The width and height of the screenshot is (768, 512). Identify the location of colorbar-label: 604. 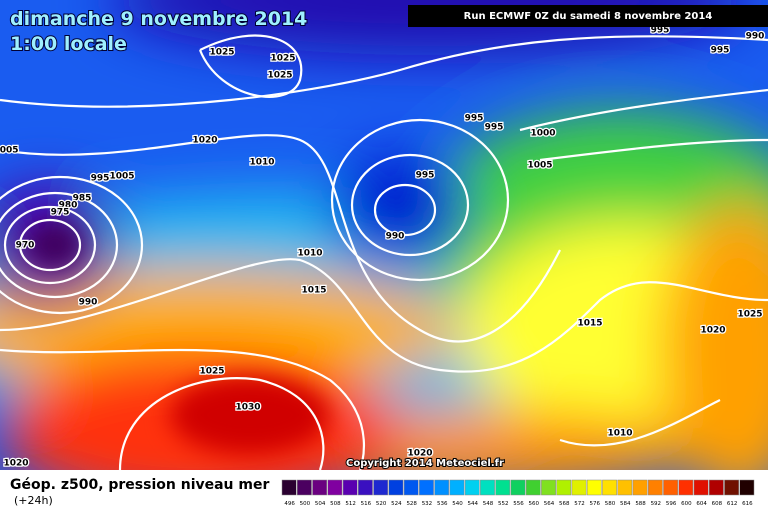
(701, 504).